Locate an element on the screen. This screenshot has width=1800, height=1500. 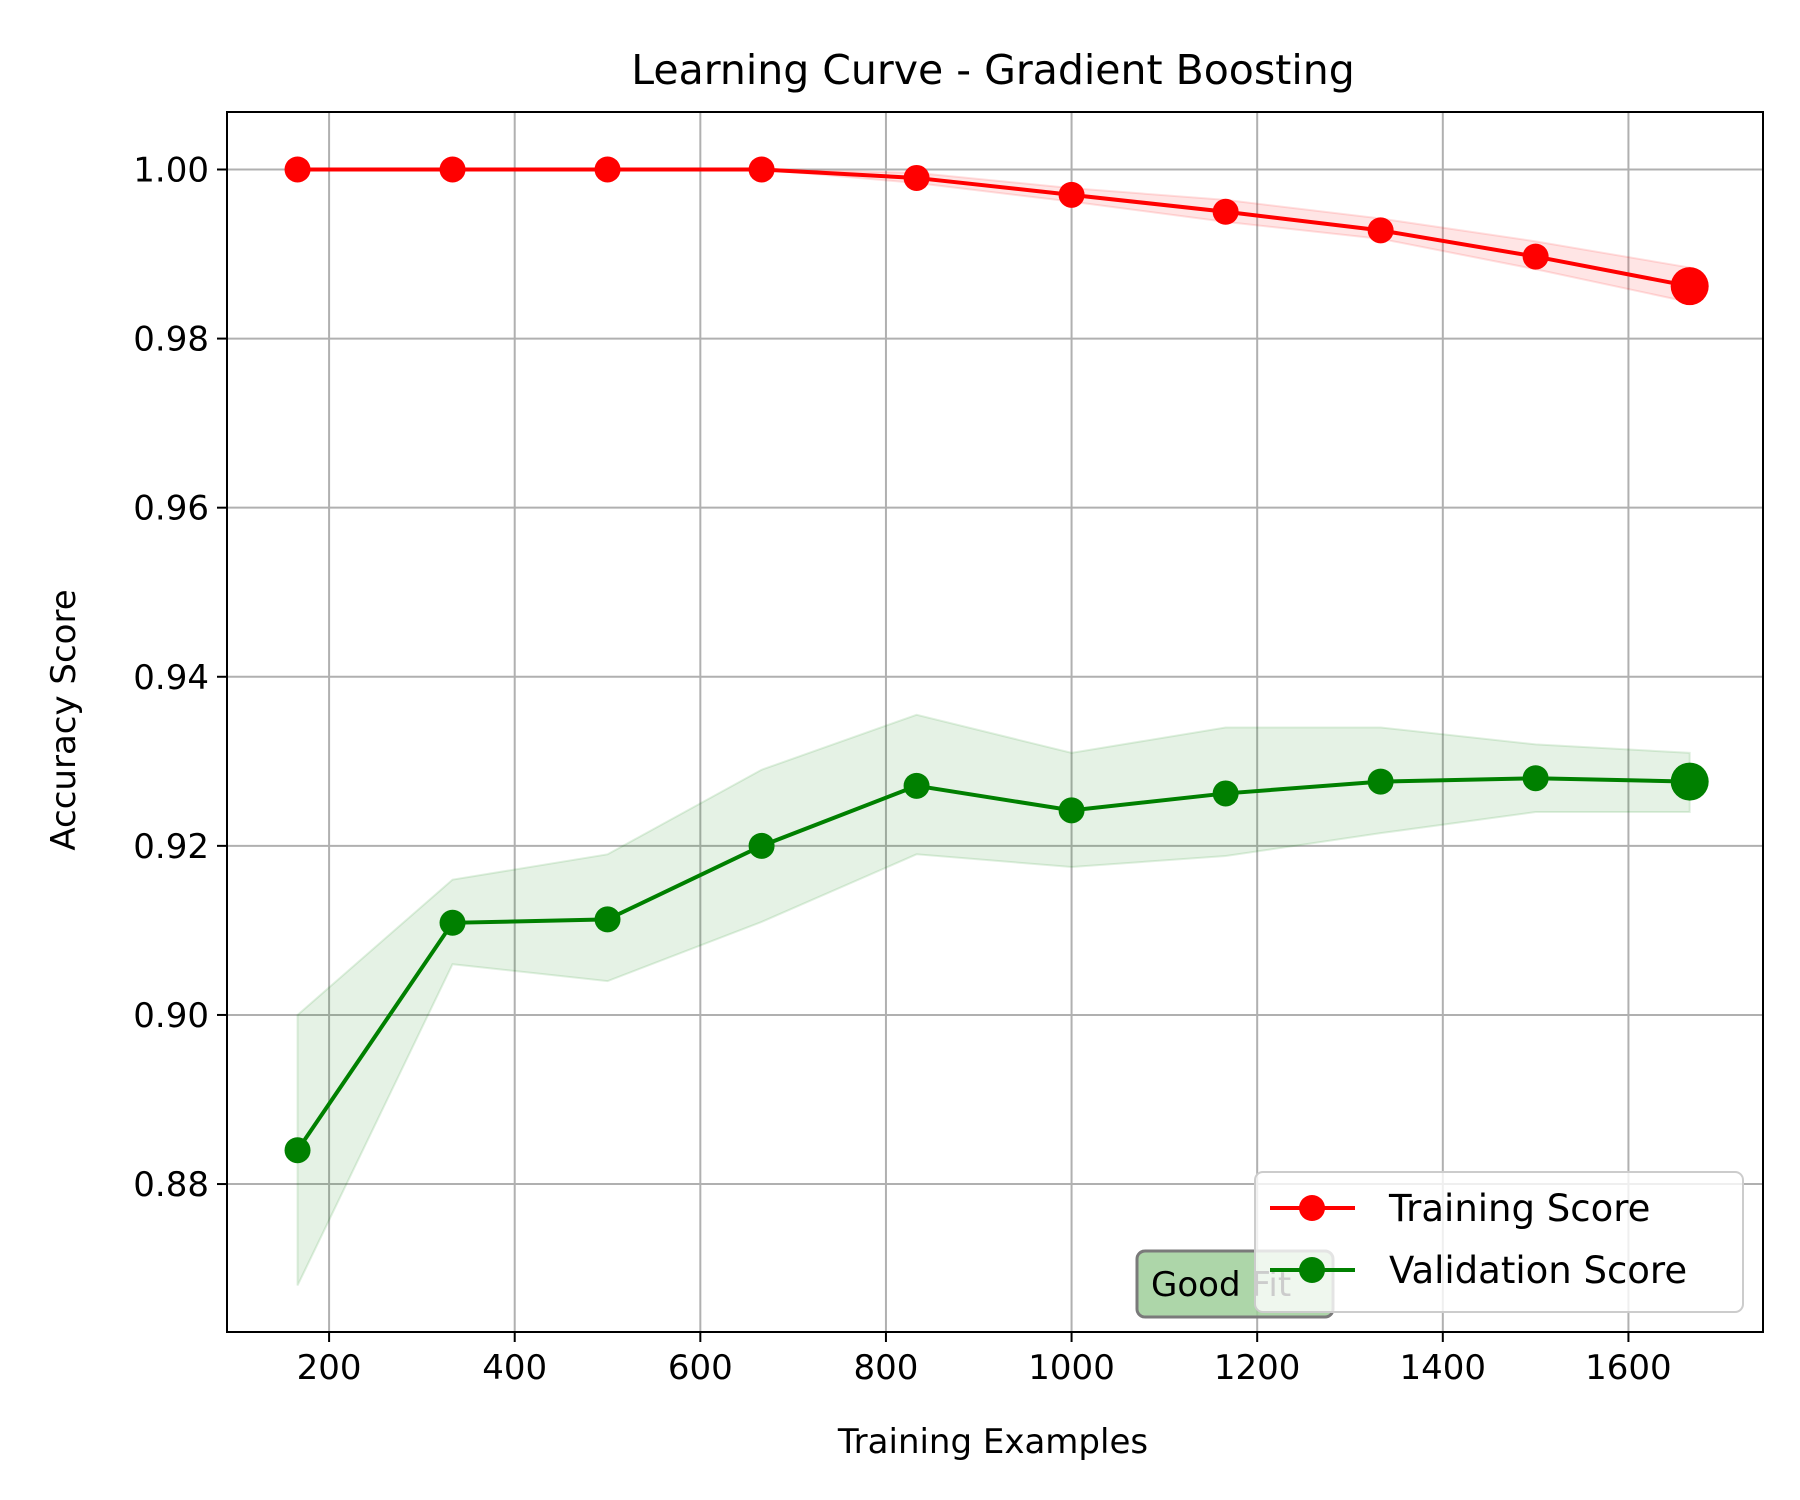
x-tick-label: 600 is located at coordinates (700, 1368).